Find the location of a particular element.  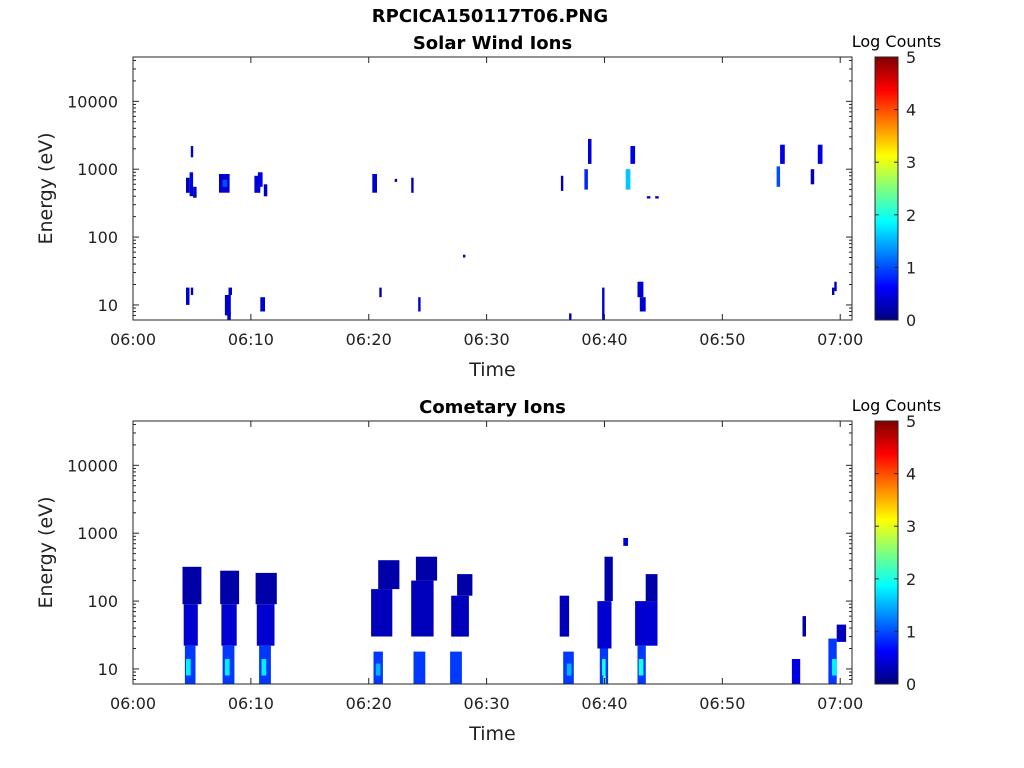

colorbar-tick-label: 5 is located at coordinates (911, 421).